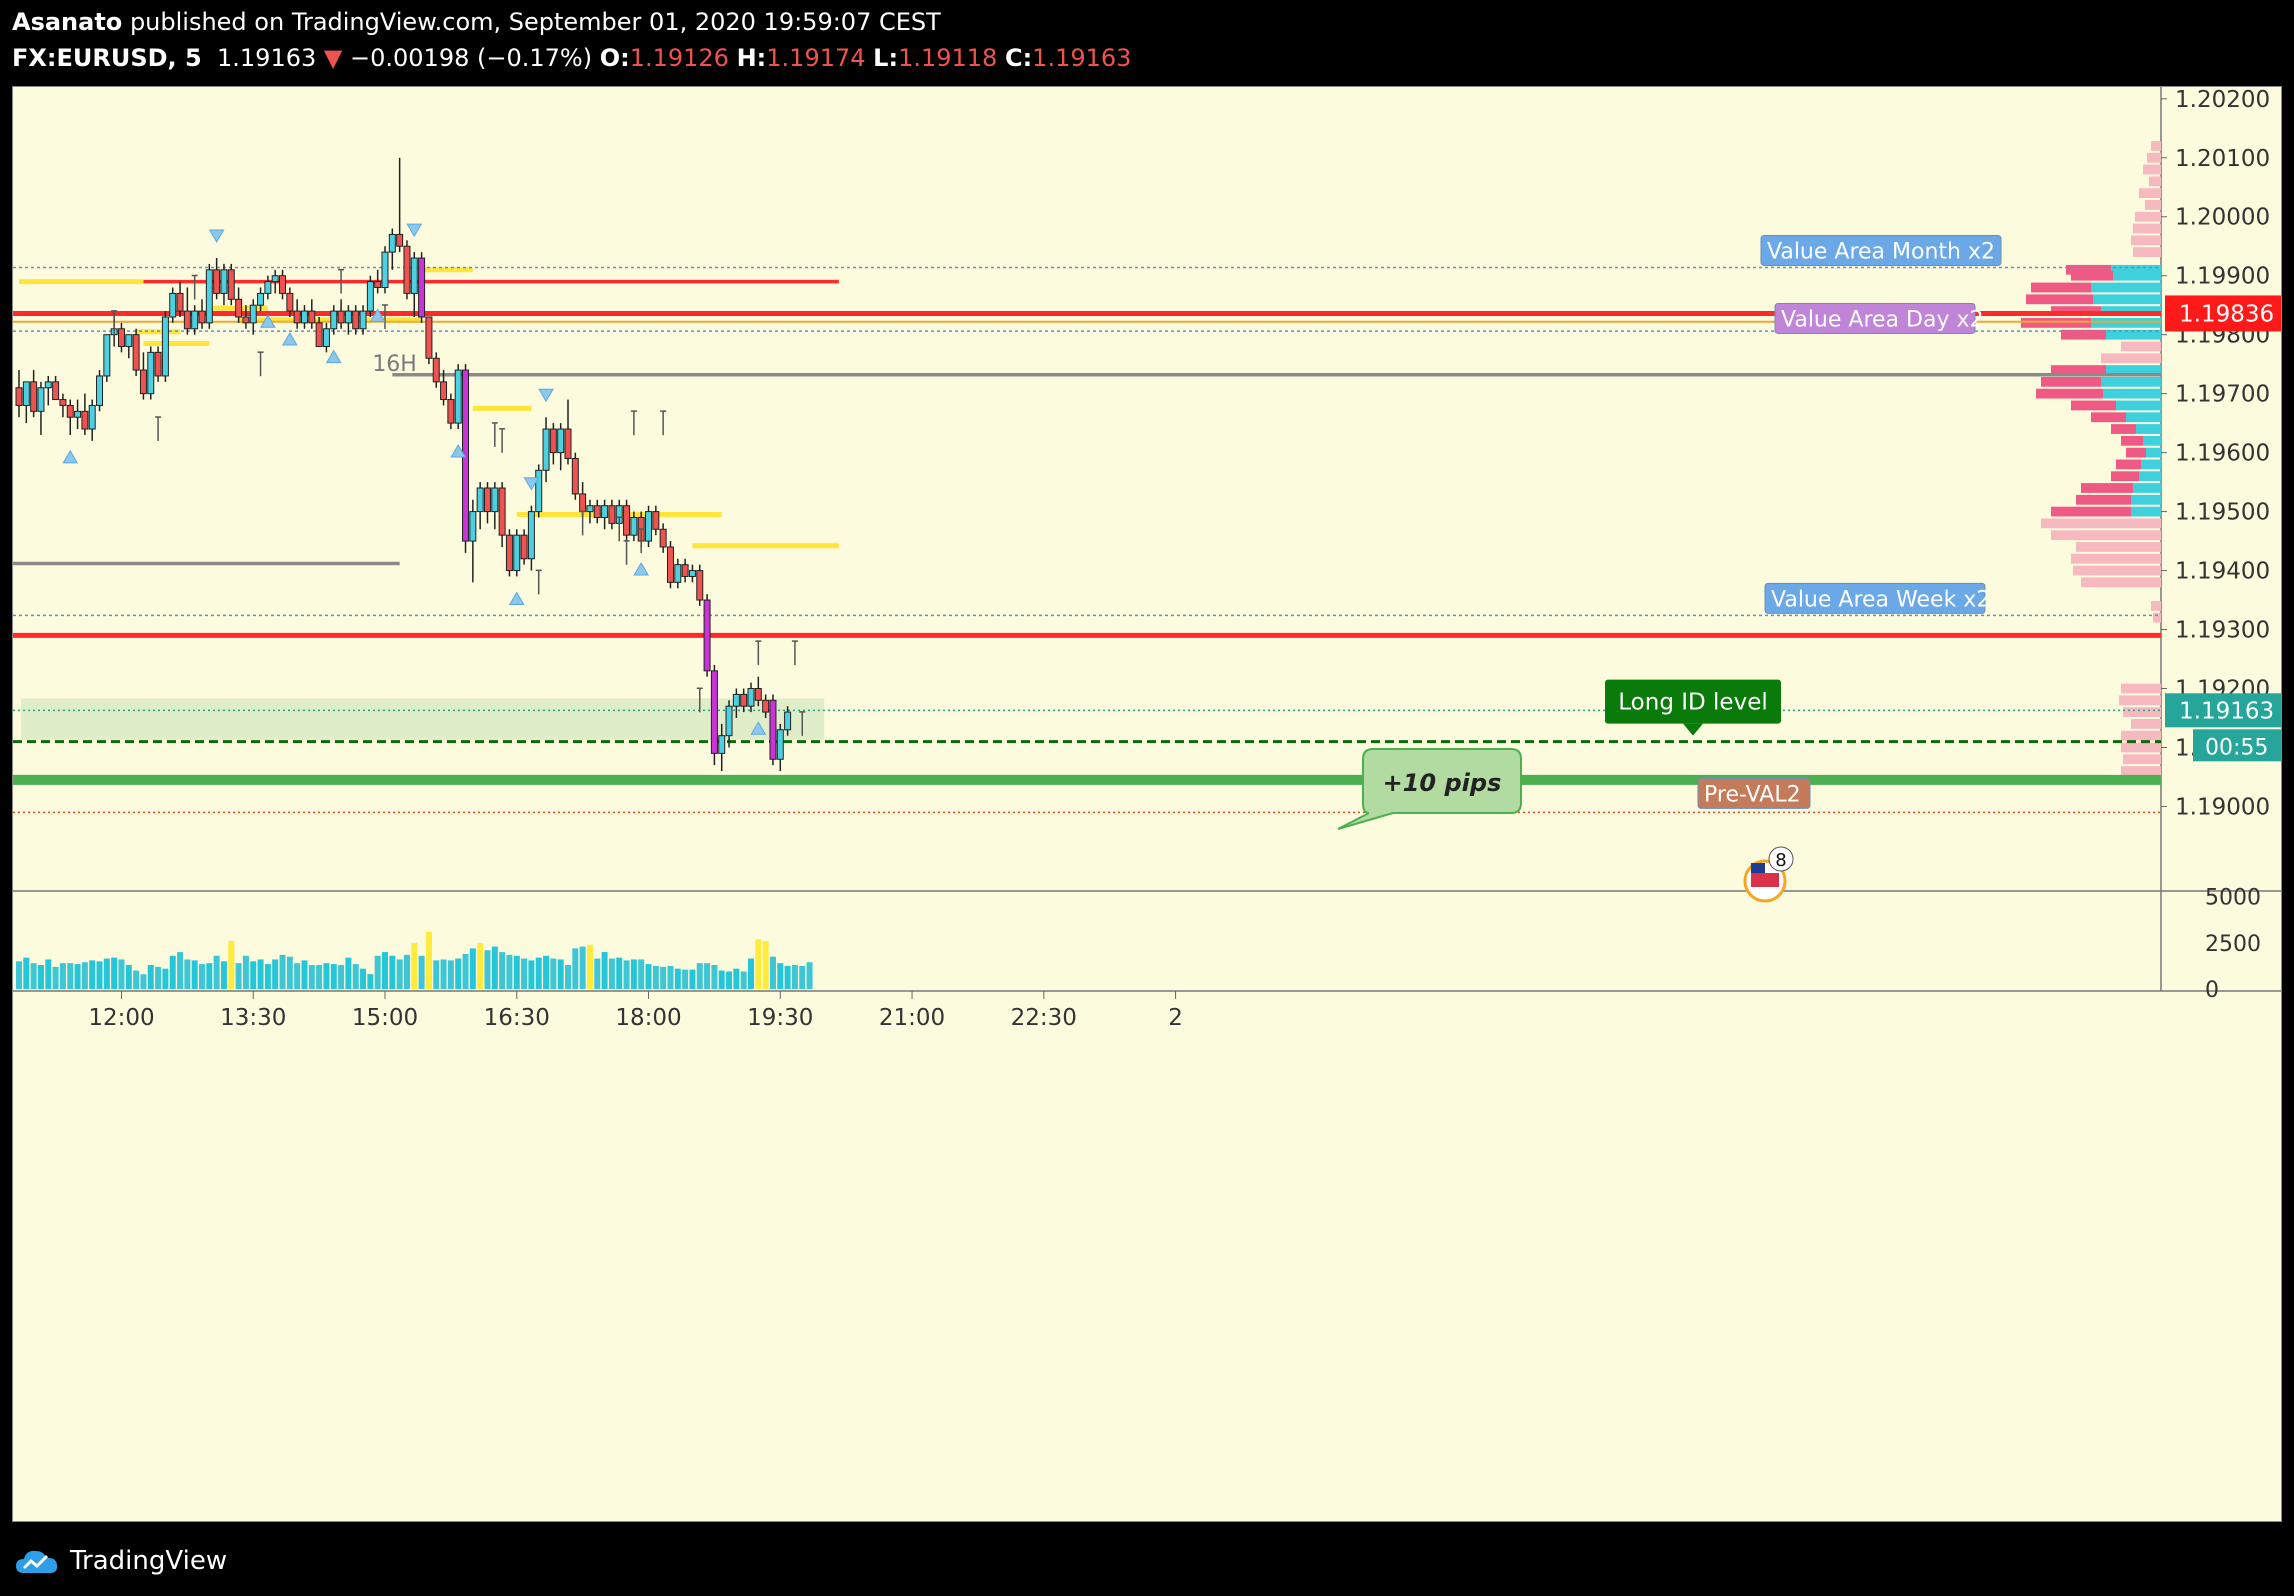 The image size is (2294, 1596). Describe the element at coordinates (1692, 703) in the screenshot. I see `long-id-level-text: Long ID level` at that location.